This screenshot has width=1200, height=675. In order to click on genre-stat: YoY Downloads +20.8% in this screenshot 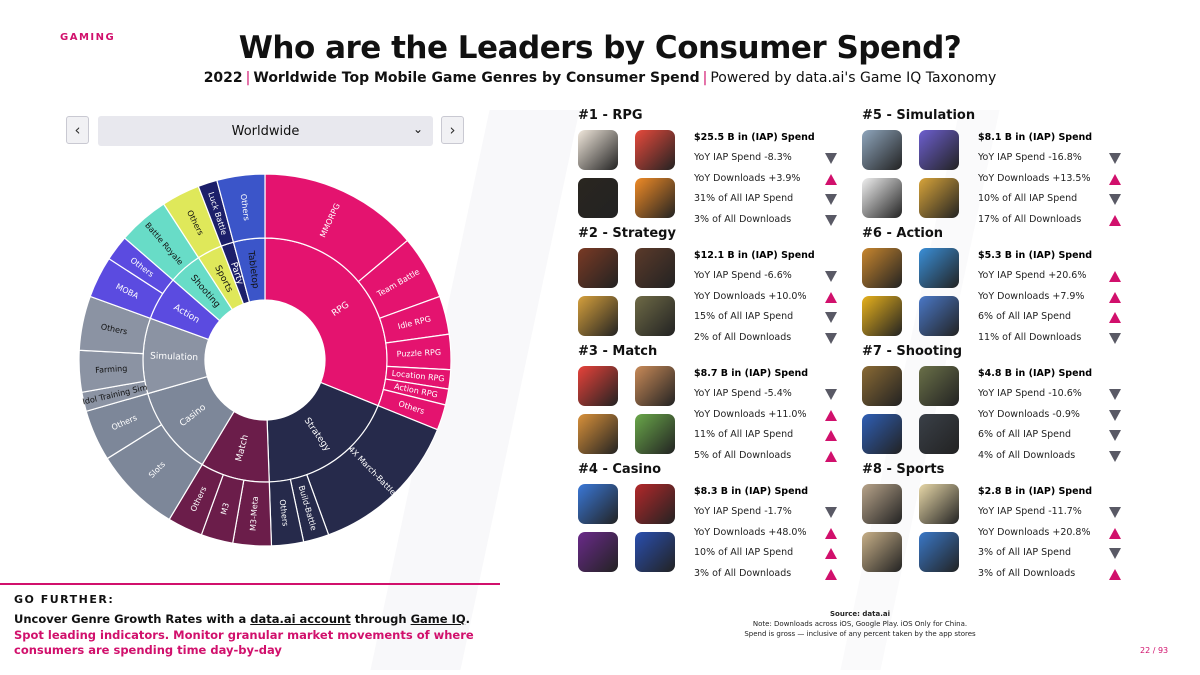, I will do `click(1034, 532)`.